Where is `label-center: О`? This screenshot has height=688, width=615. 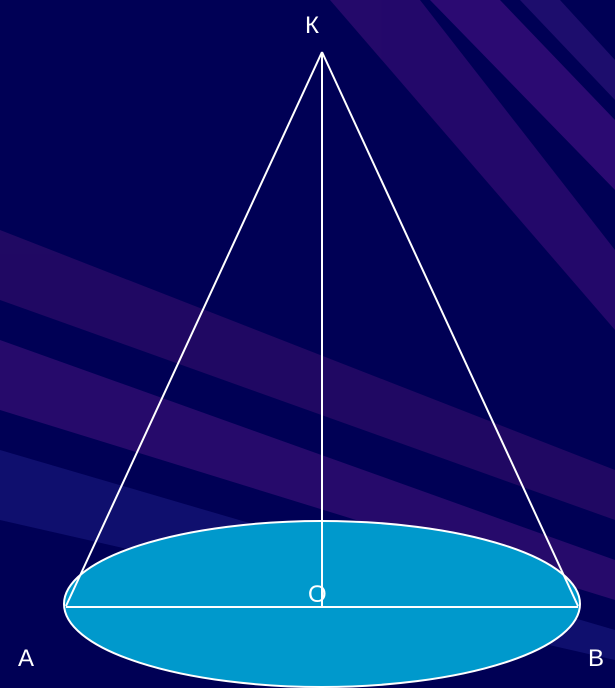
label-center: О is located at coordinates (317, 594).